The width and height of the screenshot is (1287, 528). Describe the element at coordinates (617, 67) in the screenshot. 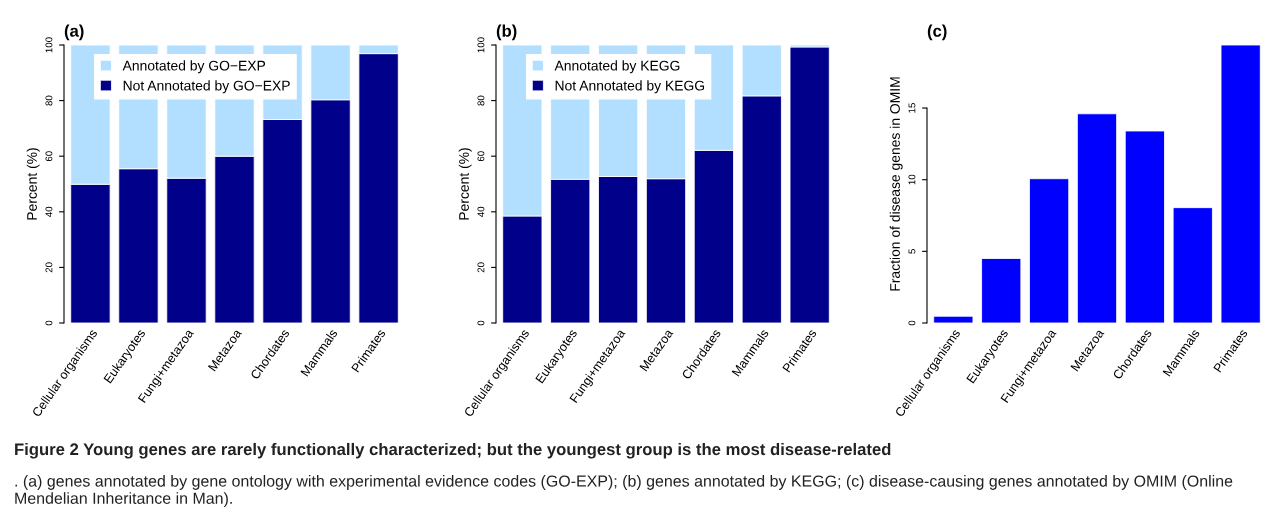

I see `legend-label: Annotated by KEGG` at that location.